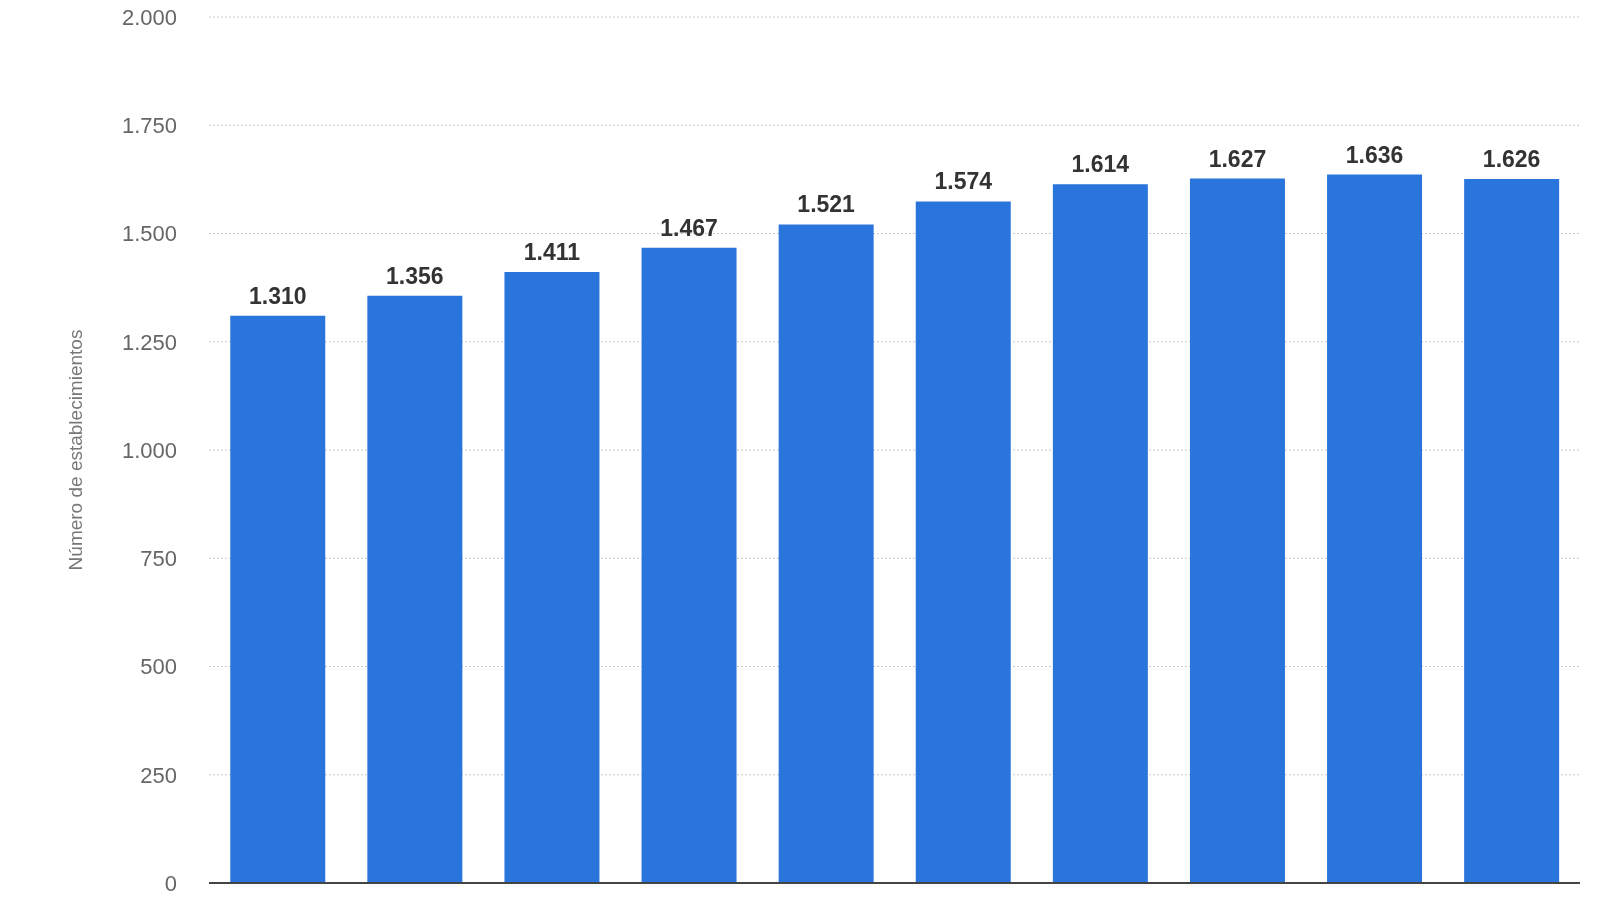 This screenshot has height=900, width=1600. Describe the element at coordinates (75, 450) in the screenshot. I see `y-axis-title: Número de establecimientos` at that location.